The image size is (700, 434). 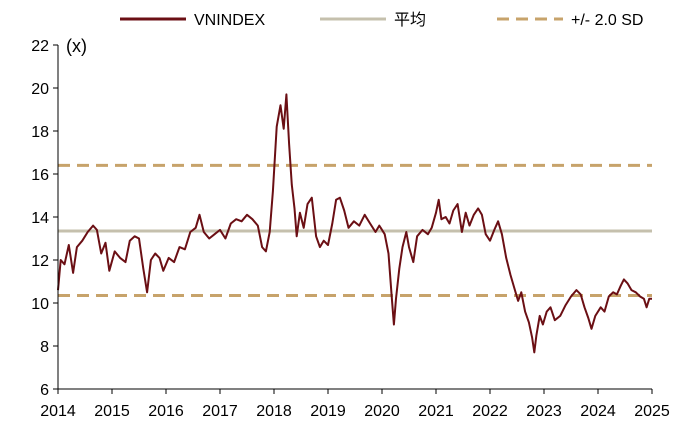 What do you see at coordinates (274, 411) in the screenshot?
I see `x-tick-label: 2018` at bounding box center [274, 411].